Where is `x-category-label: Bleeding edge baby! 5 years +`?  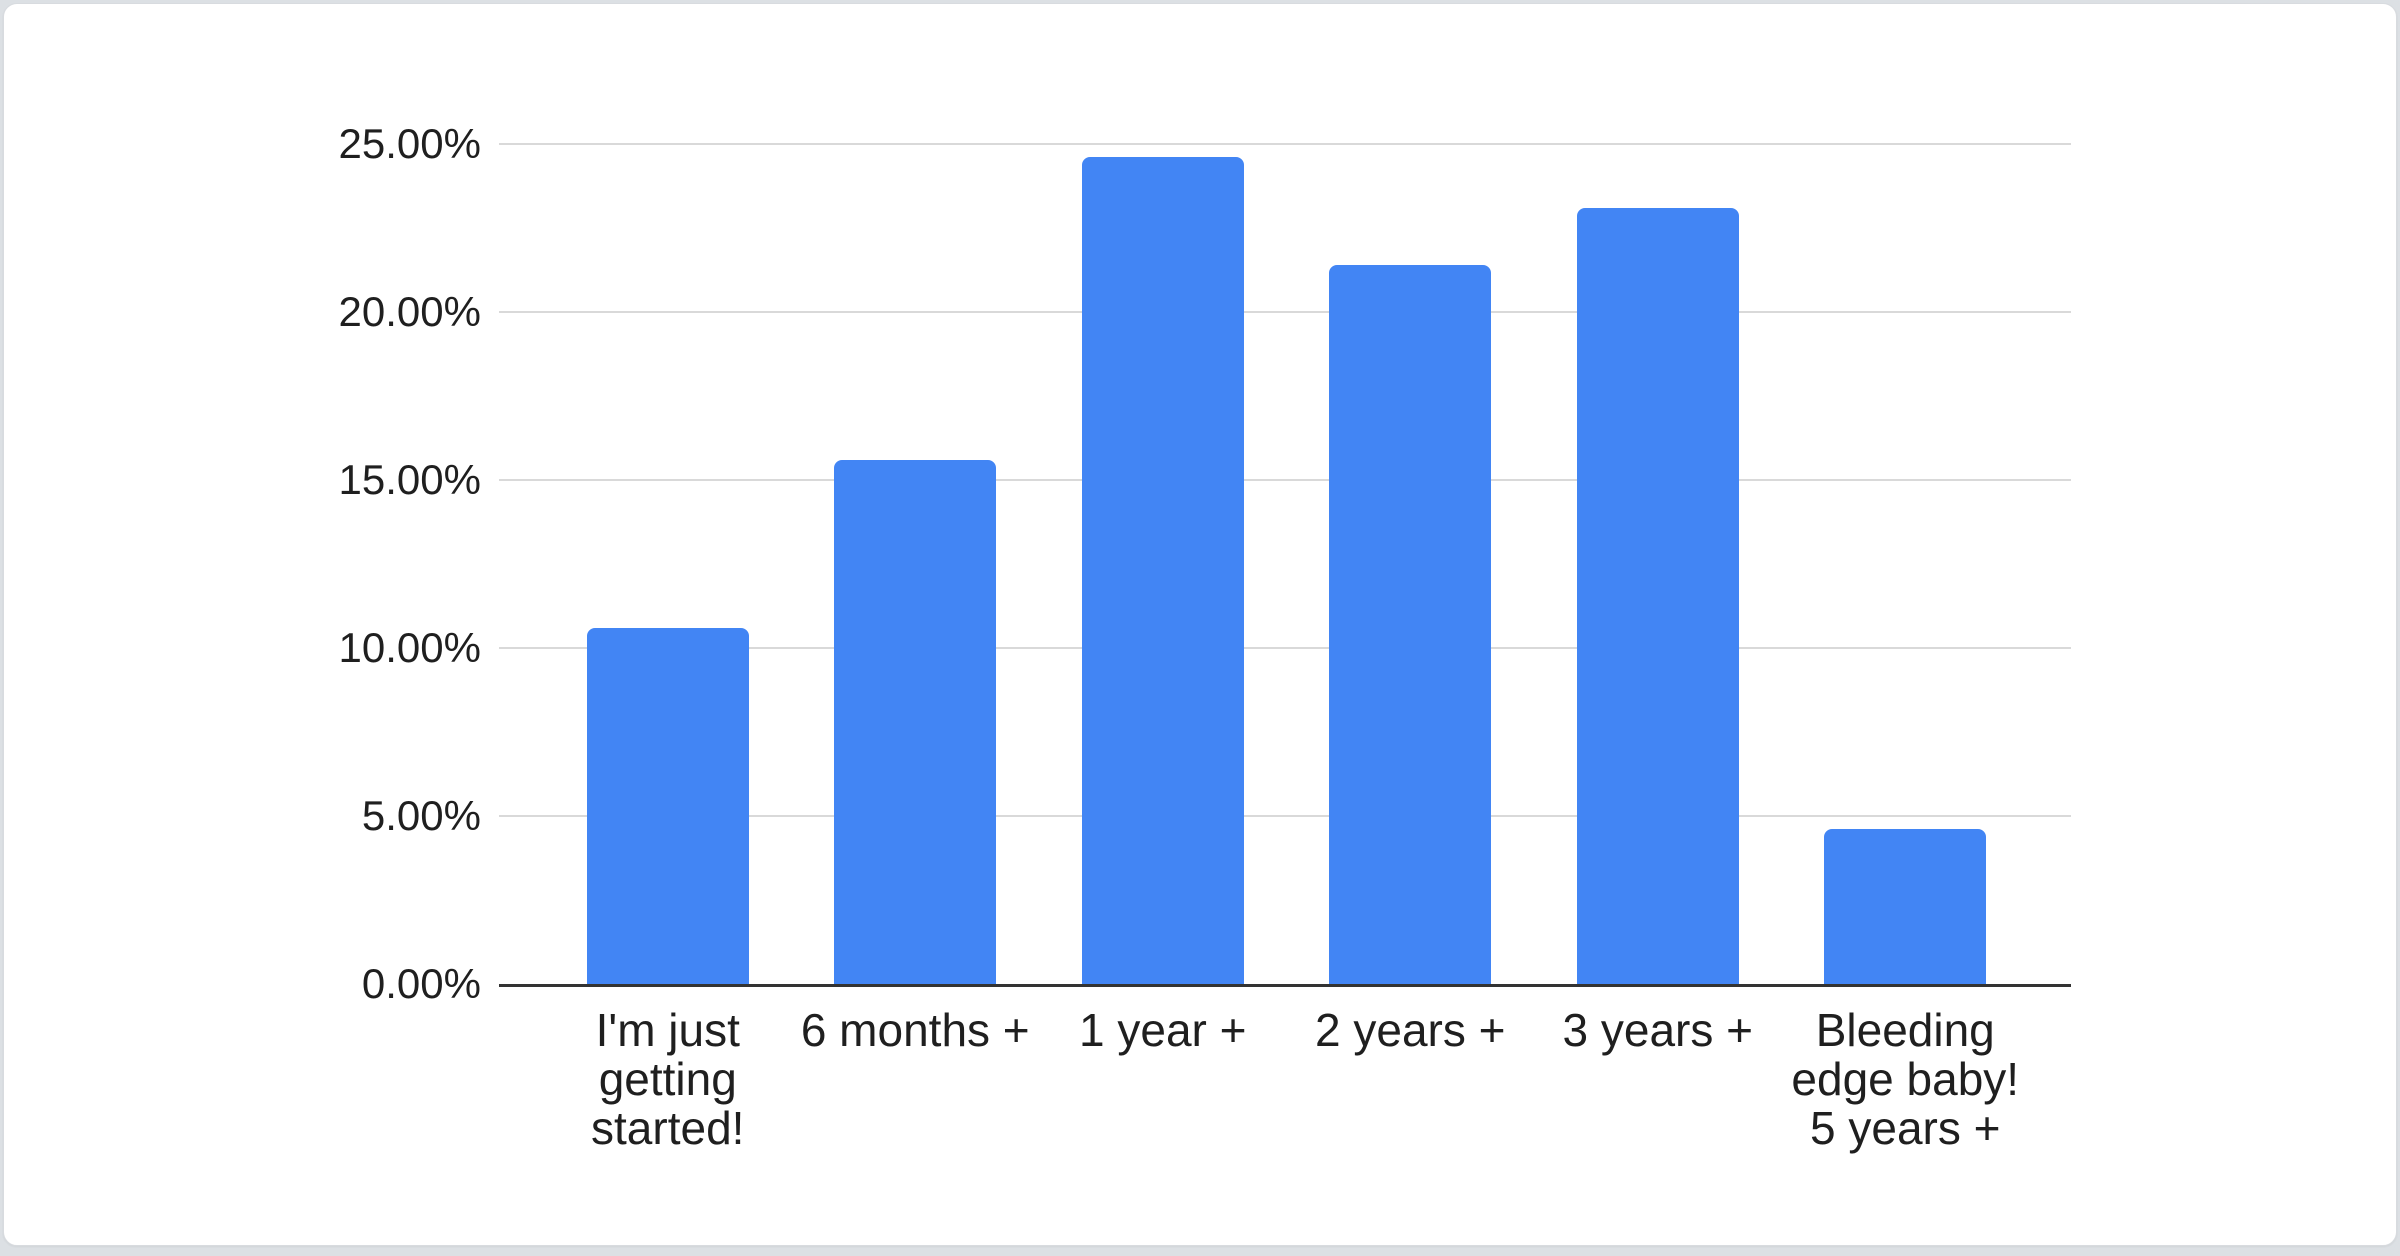 x-category-label: Bleeding edge baby! 5 years + is located at coordinates (1906, 1079).